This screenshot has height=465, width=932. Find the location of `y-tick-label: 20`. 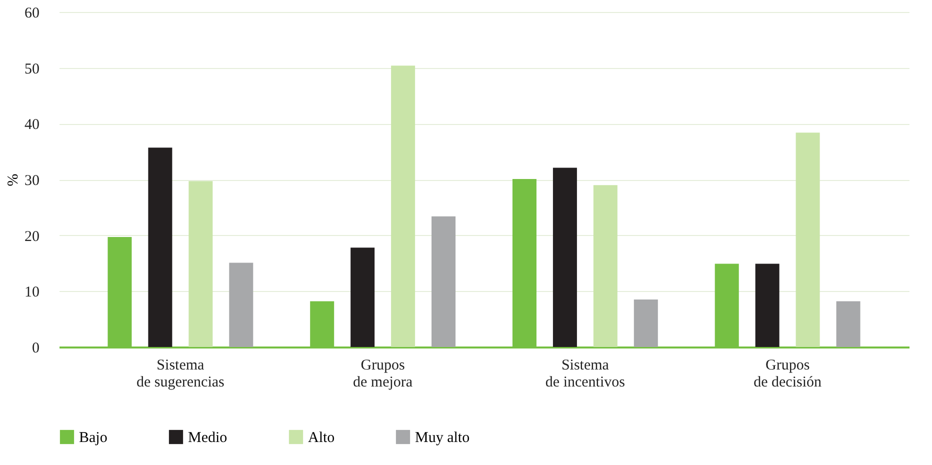

y-tick-label: 20 is located at coordinates (32, 236).